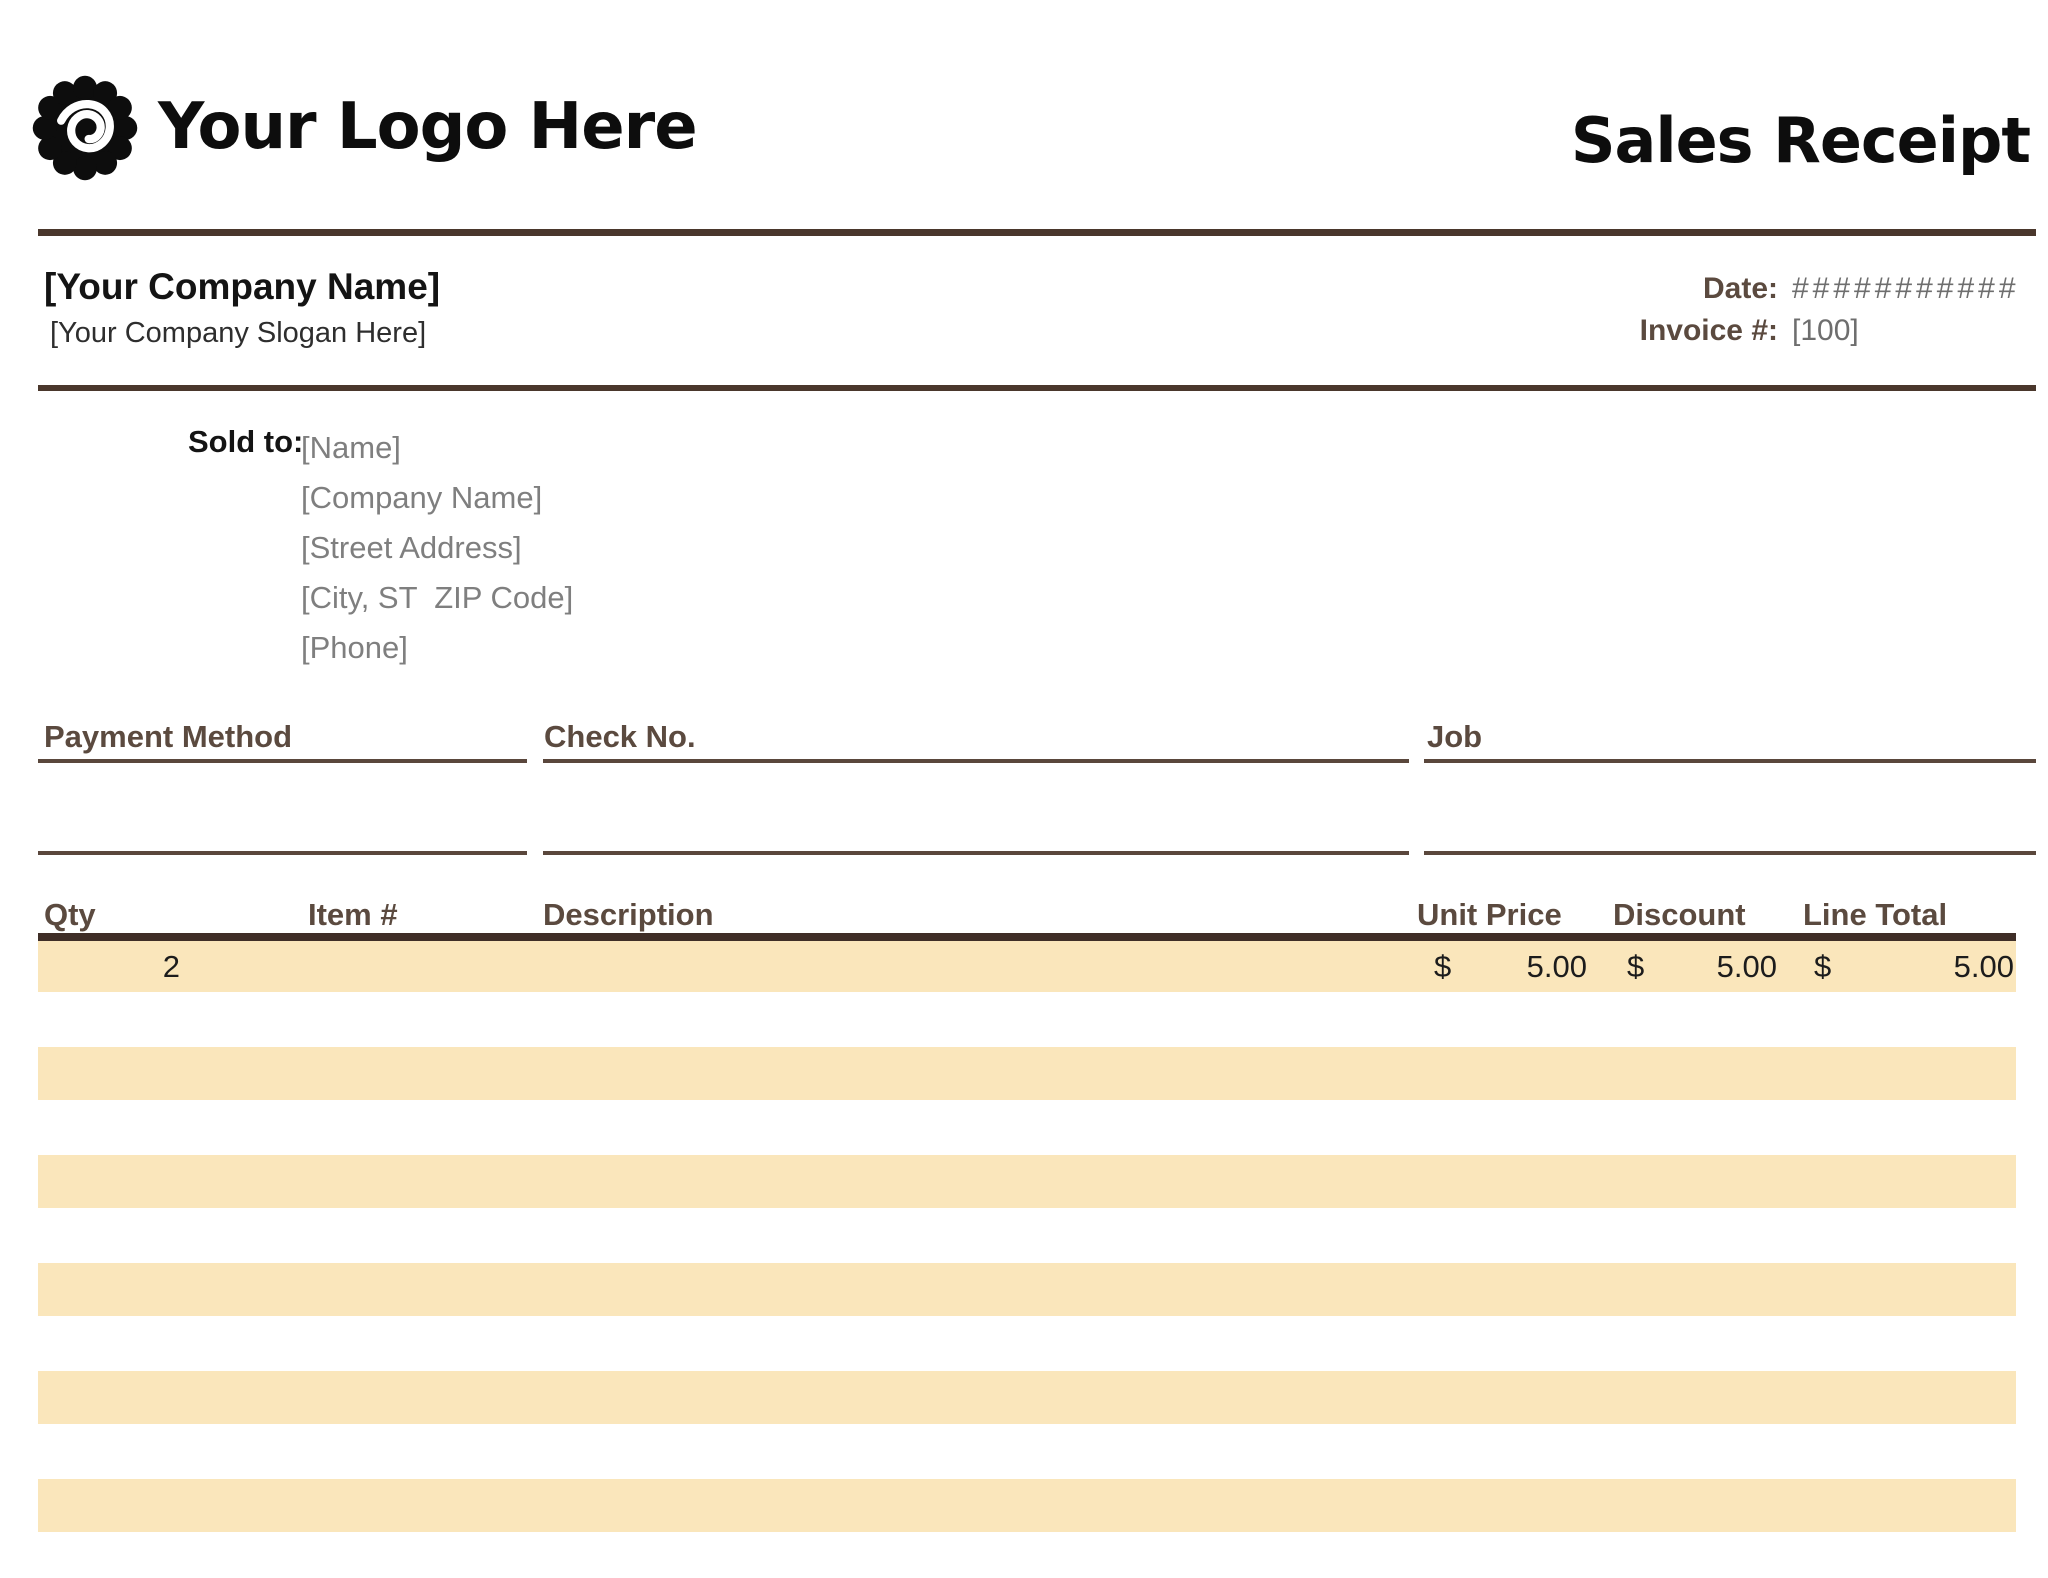  What do you see at coordinates (1455, 736) in the screenshot?
I see `job-label: Job` at bounding box center [1455, 736].